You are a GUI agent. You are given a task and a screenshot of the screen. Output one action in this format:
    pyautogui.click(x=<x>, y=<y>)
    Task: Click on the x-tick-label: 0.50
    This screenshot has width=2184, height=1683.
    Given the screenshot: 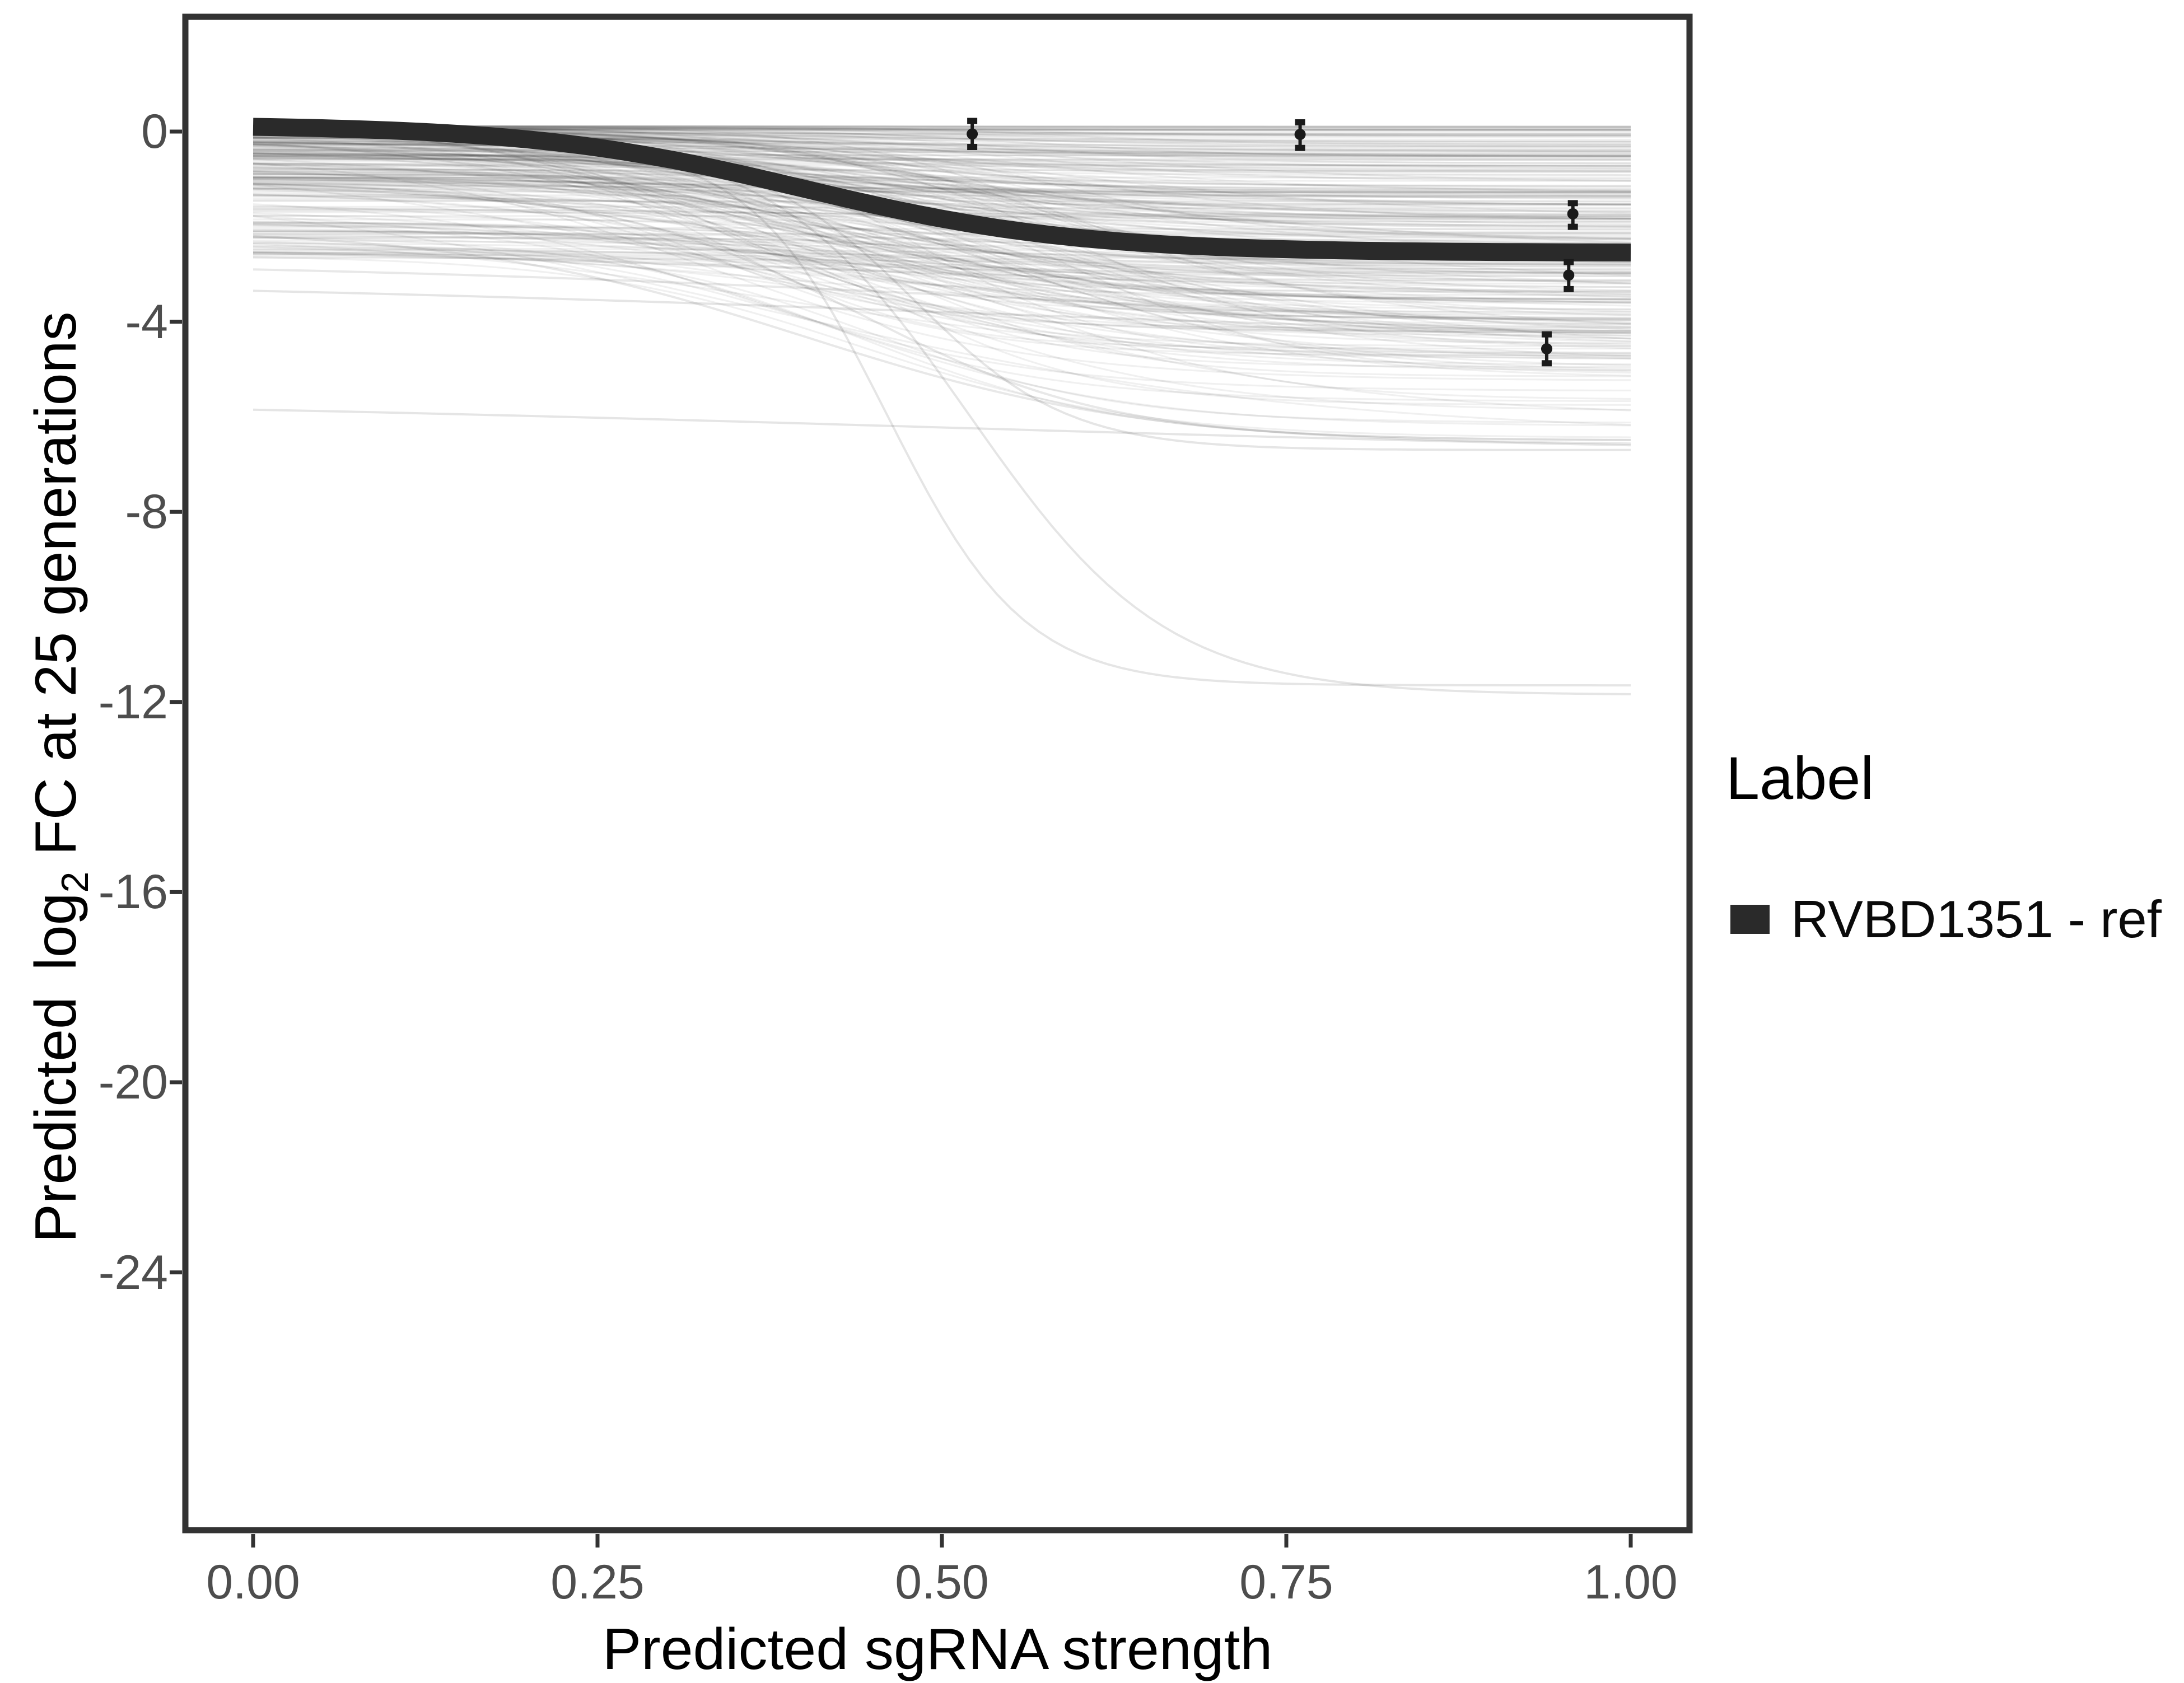 What is the action you would take?
    pyautogui.click(x=942, y=1582)
    